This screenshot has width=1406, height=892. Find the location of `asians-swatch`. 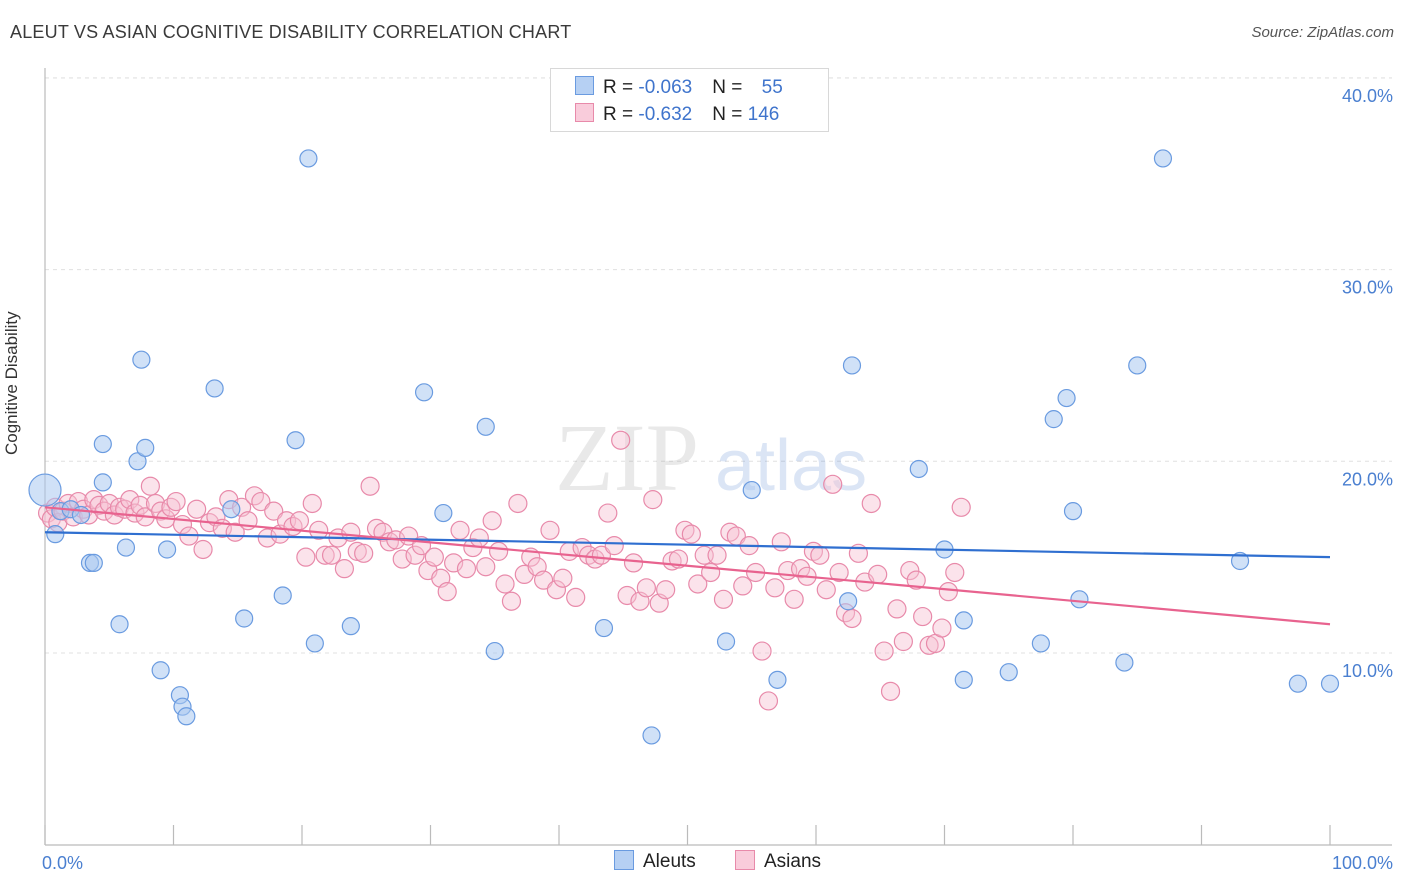

asians-swatch is located at coordinates (745, 860).